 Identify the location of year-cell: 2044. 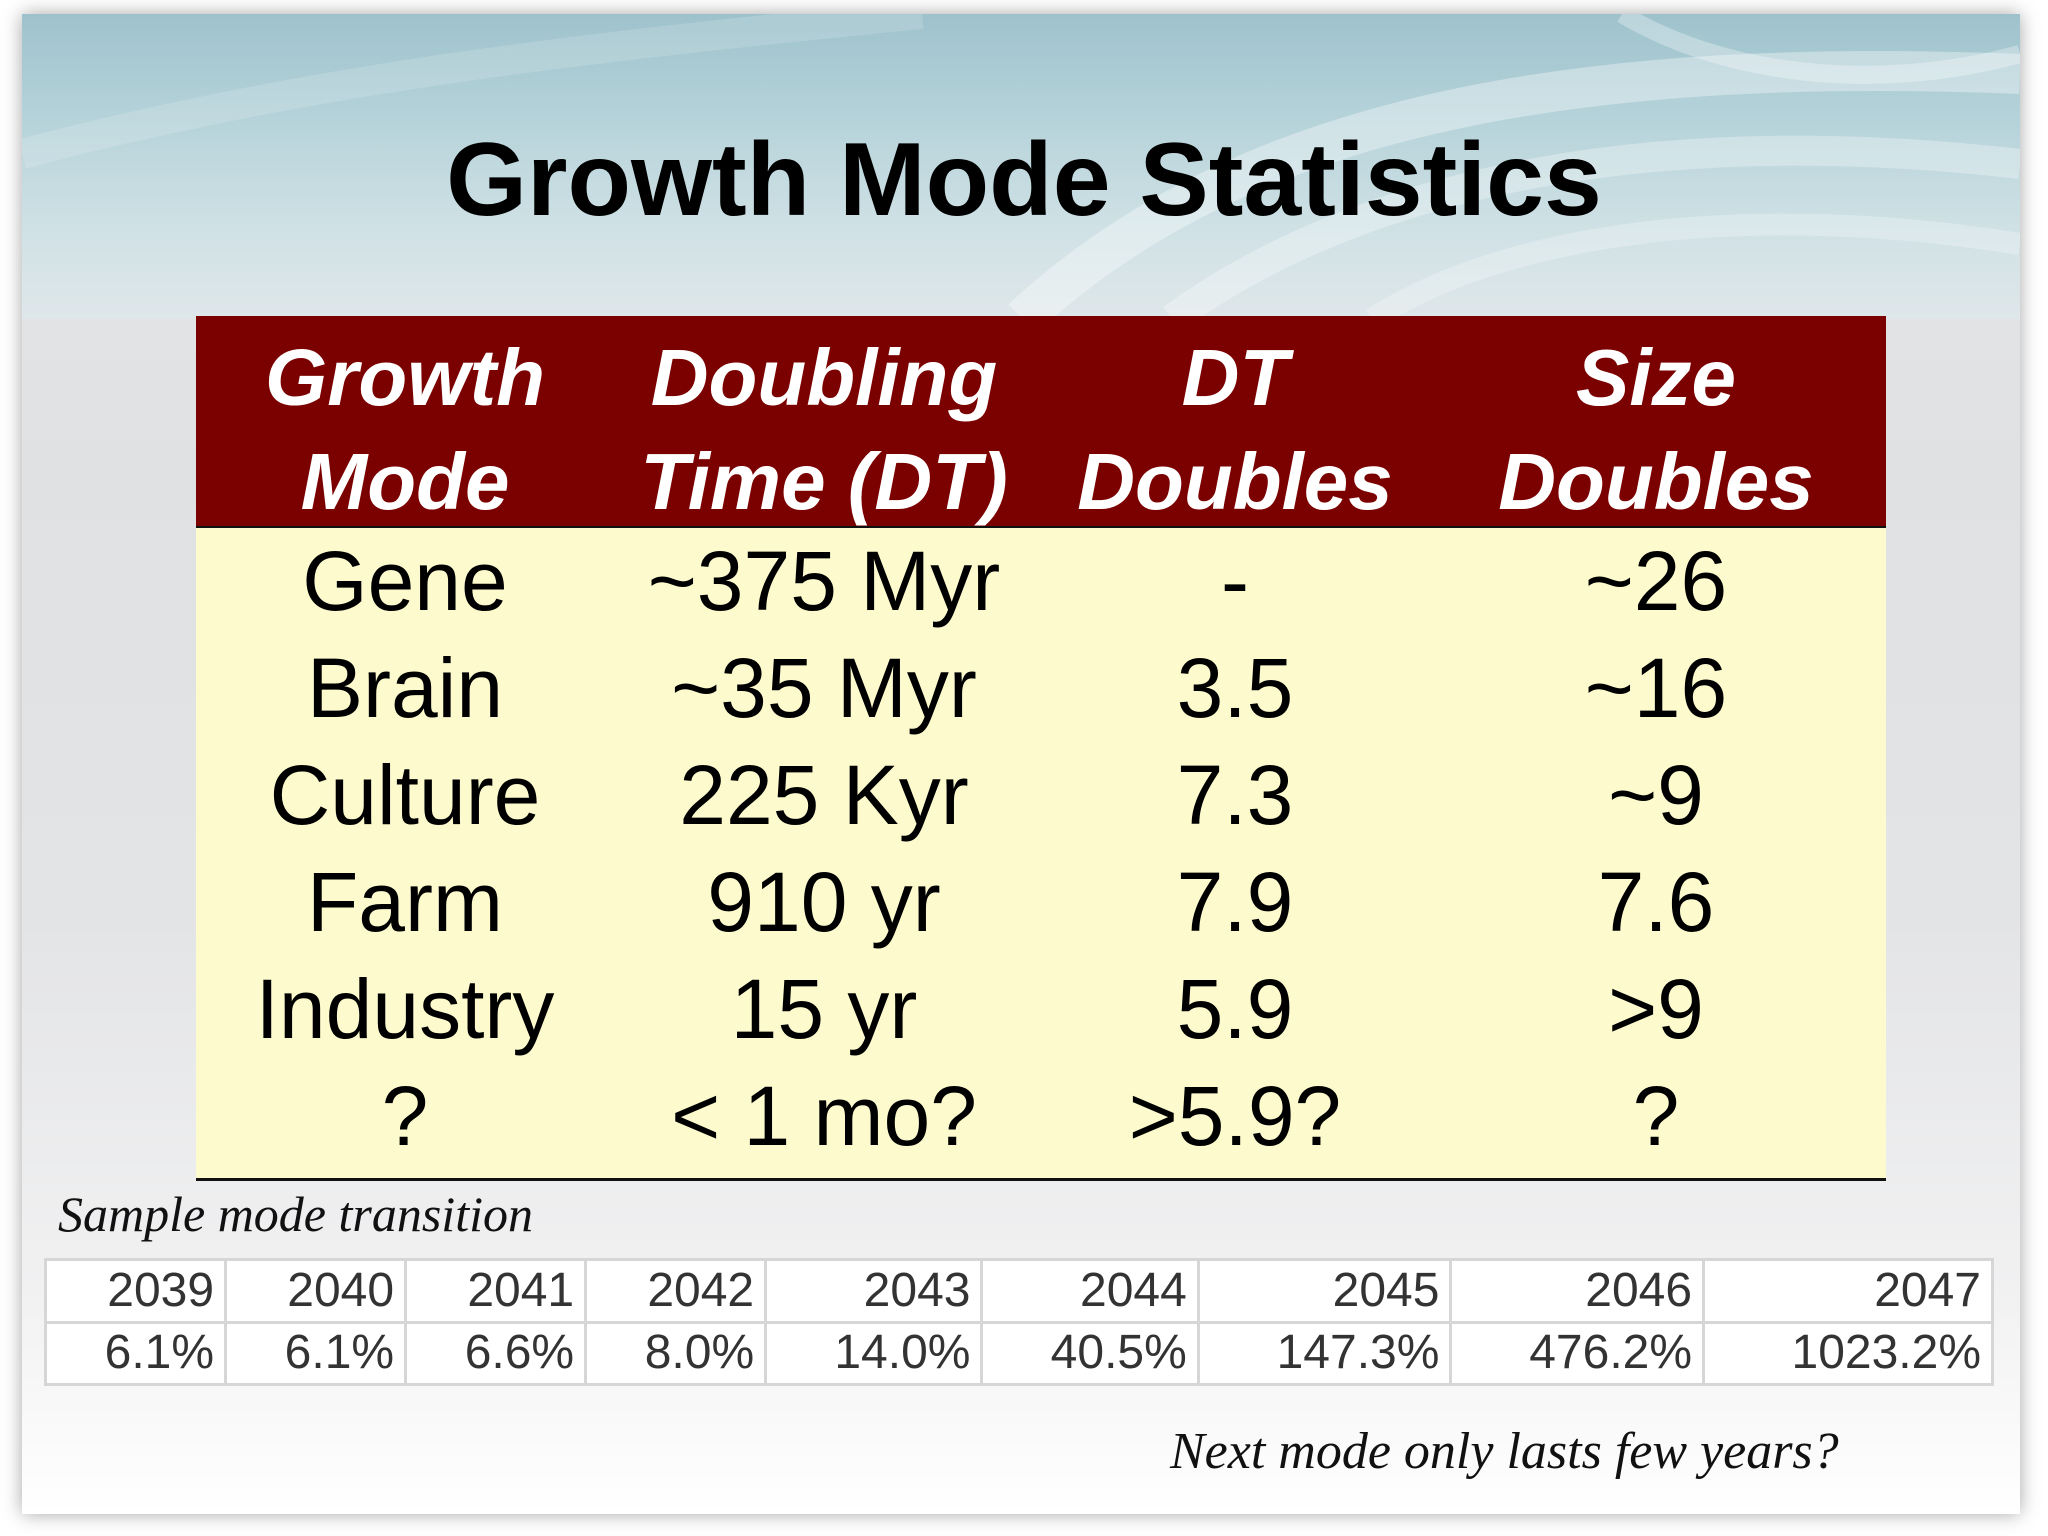
(1090, 1291).